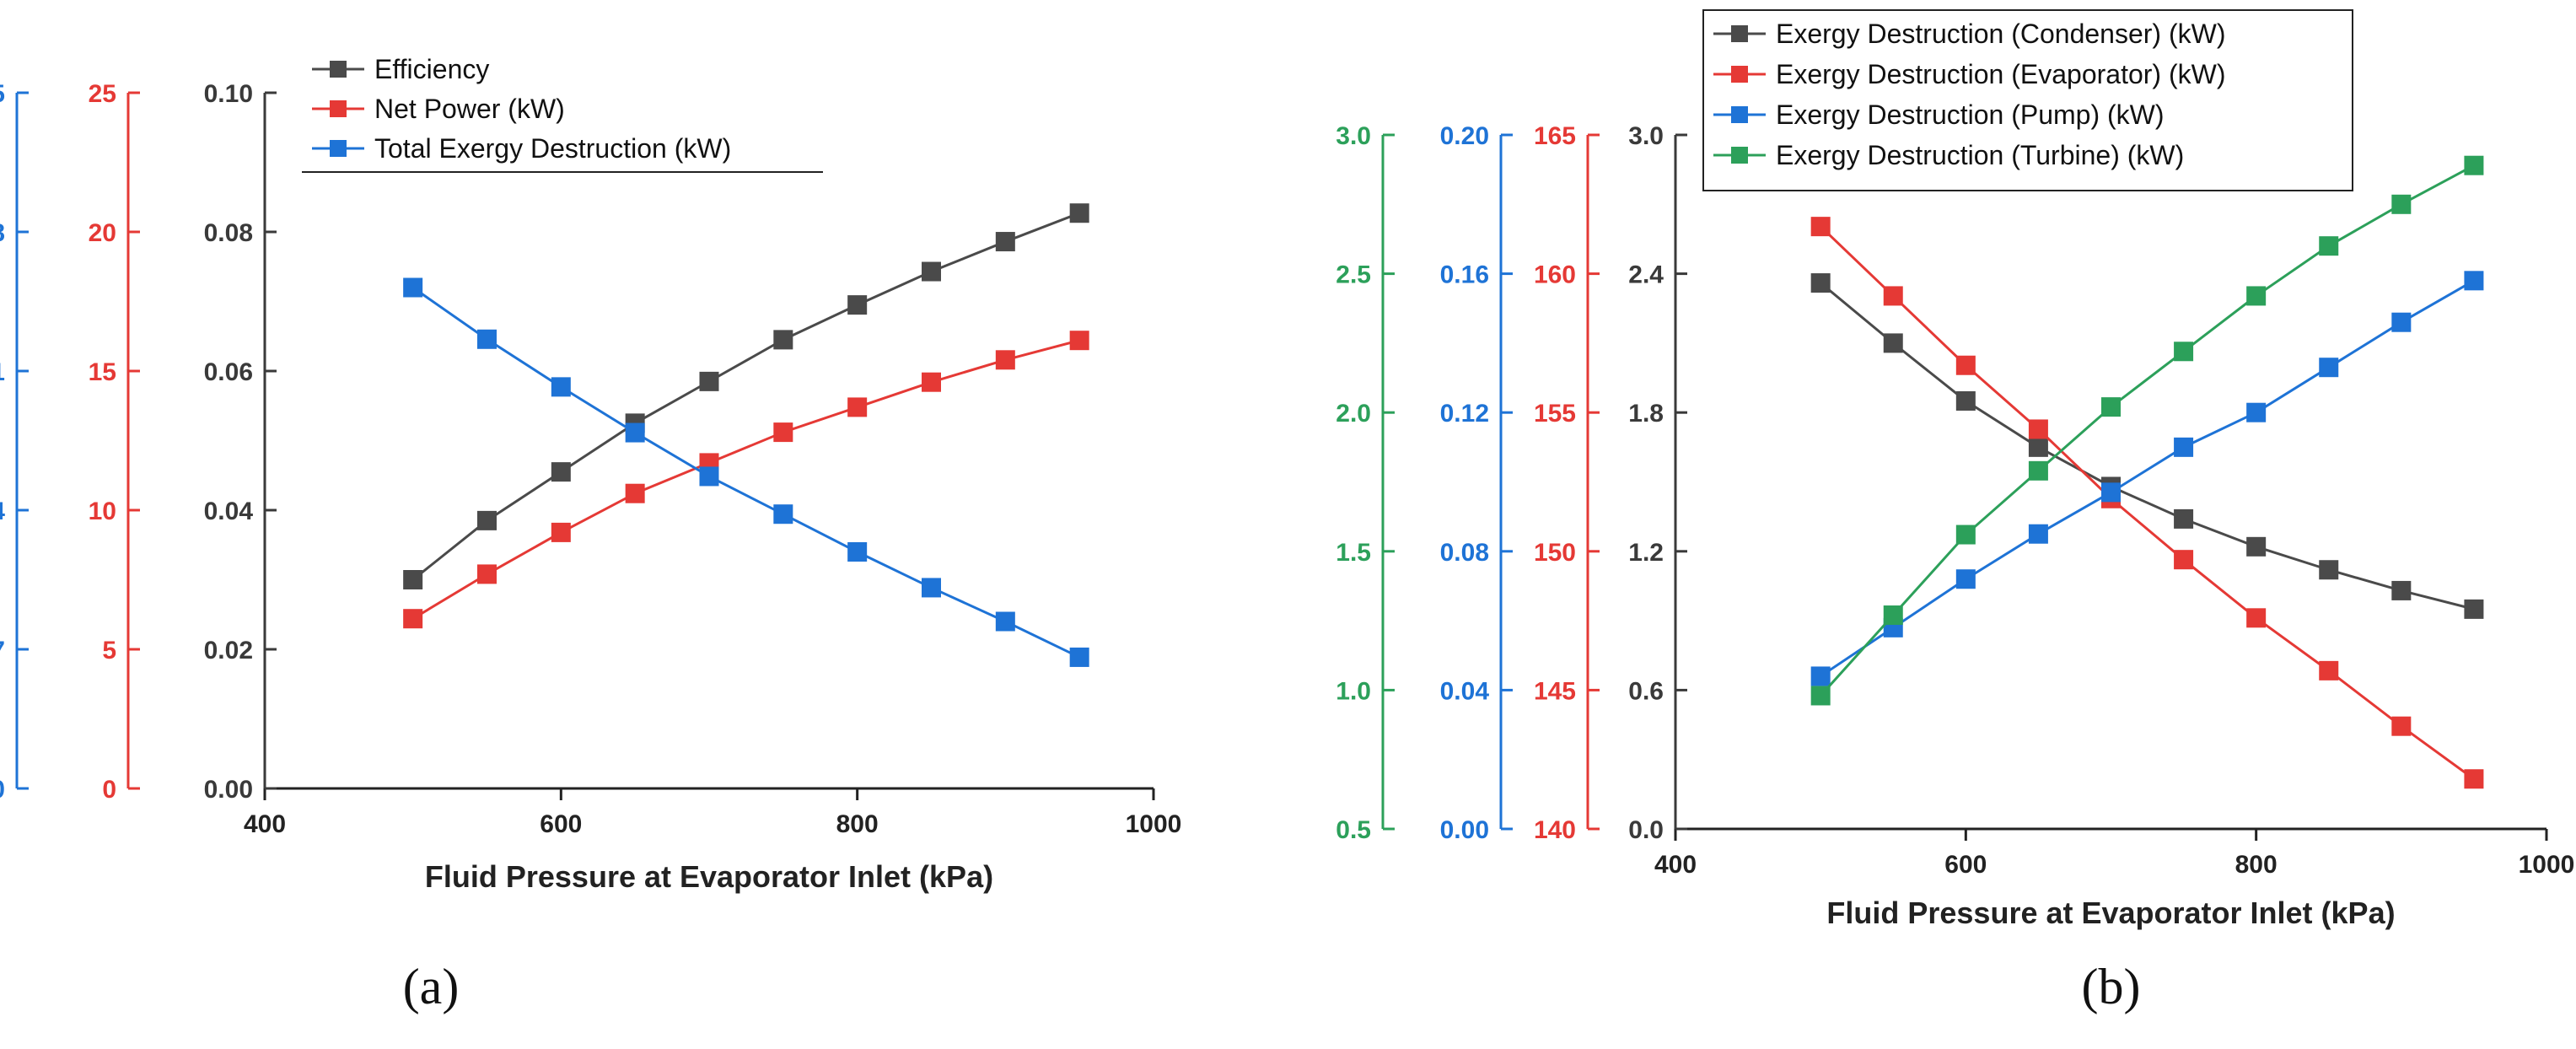 The image size is (2576, 1049). I want to click on y-tick-label-evap: 145, so click(1555, 691).